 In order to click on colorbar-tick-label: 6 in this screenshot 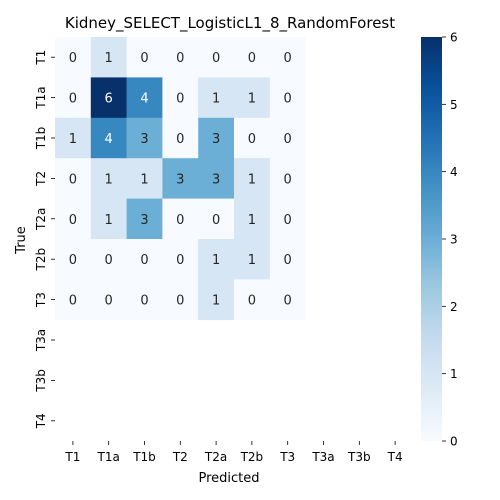, I will do `click(454, 38)`.